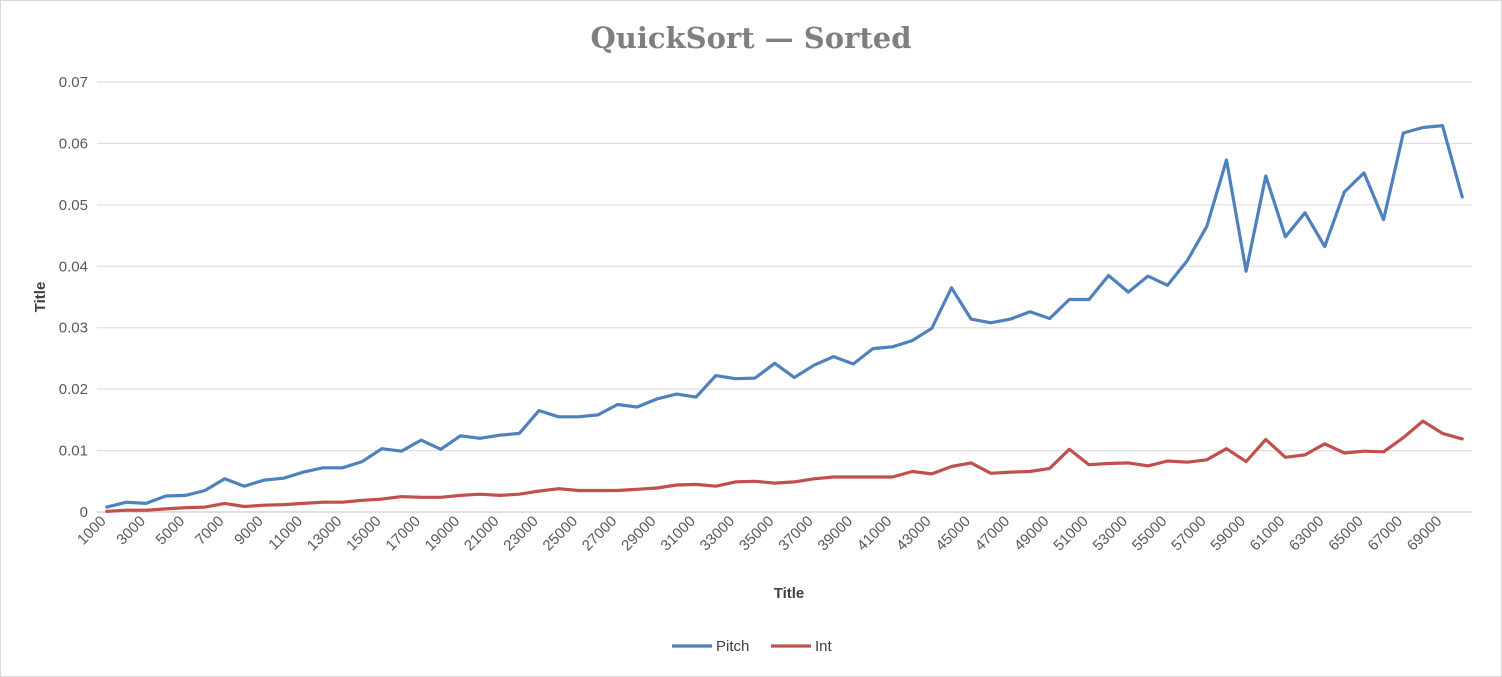 This screenshot has height=677, width=1502. I want to click on x-tick-label: 37000, so click(796, 534).